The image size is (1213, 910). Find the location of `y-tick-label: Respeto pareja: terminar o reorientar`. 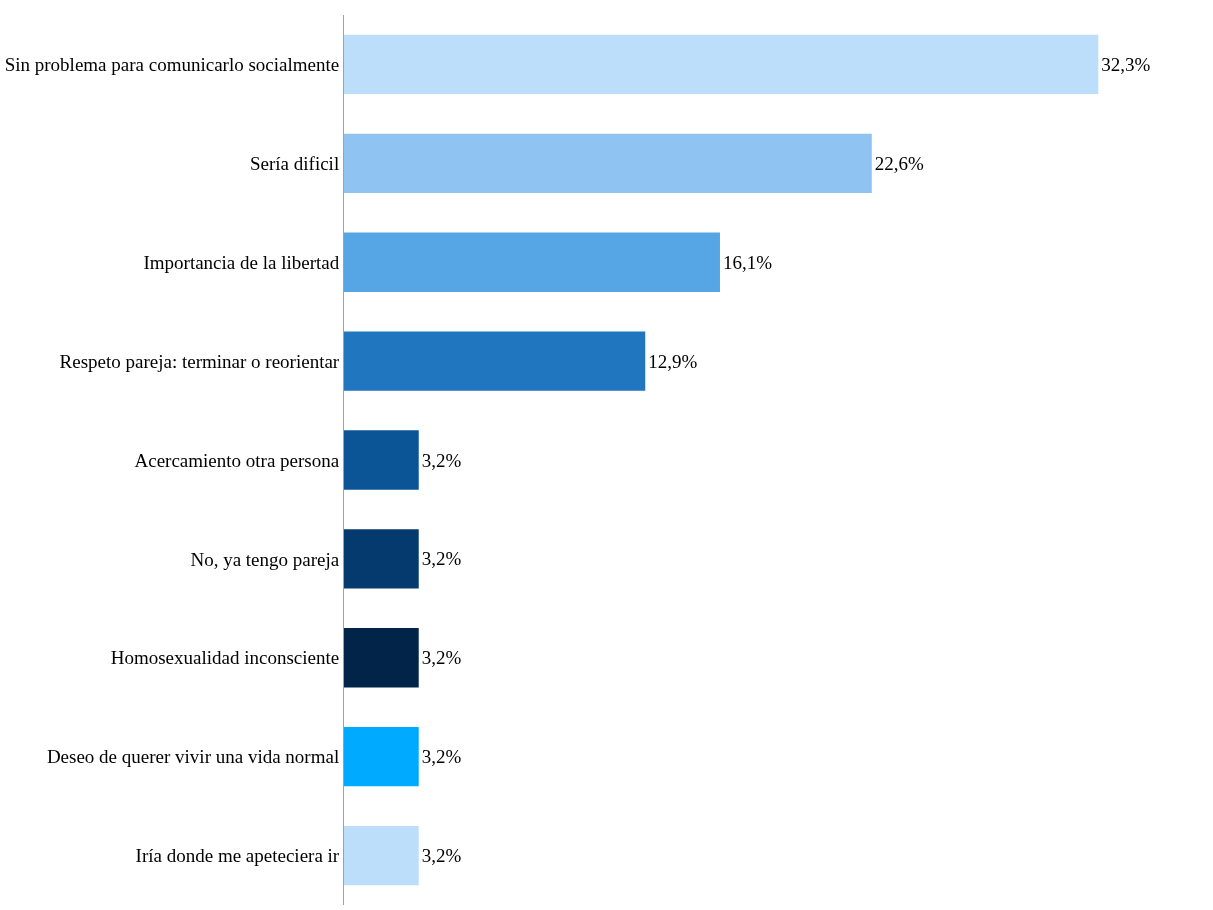

y-tick-label: Respeto pareja: terminar o reorientar is located at coordinates (199, 361).